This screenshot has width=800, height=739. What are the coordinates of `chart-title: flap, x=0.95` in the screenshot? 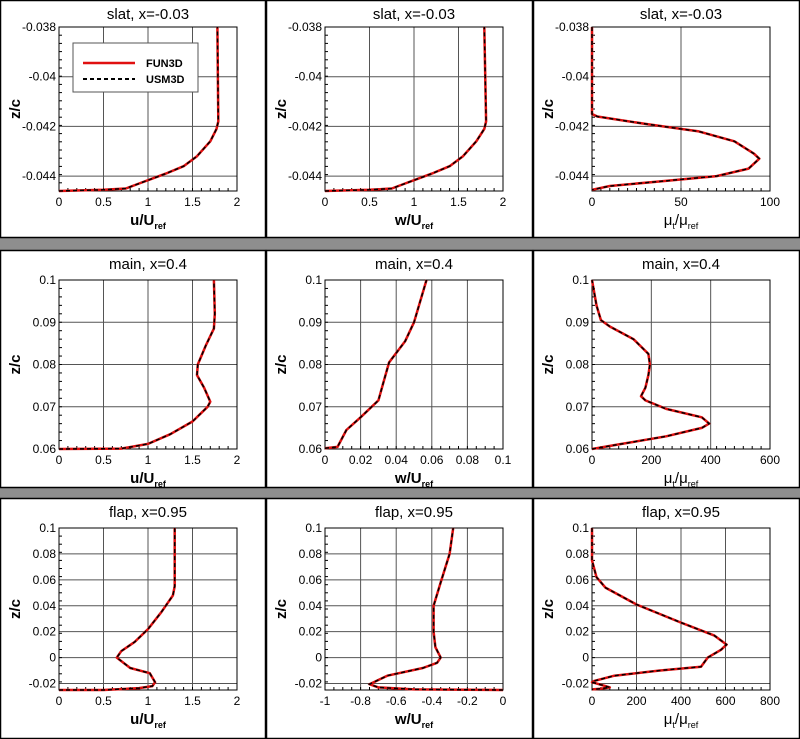 It's located at (148, 512).